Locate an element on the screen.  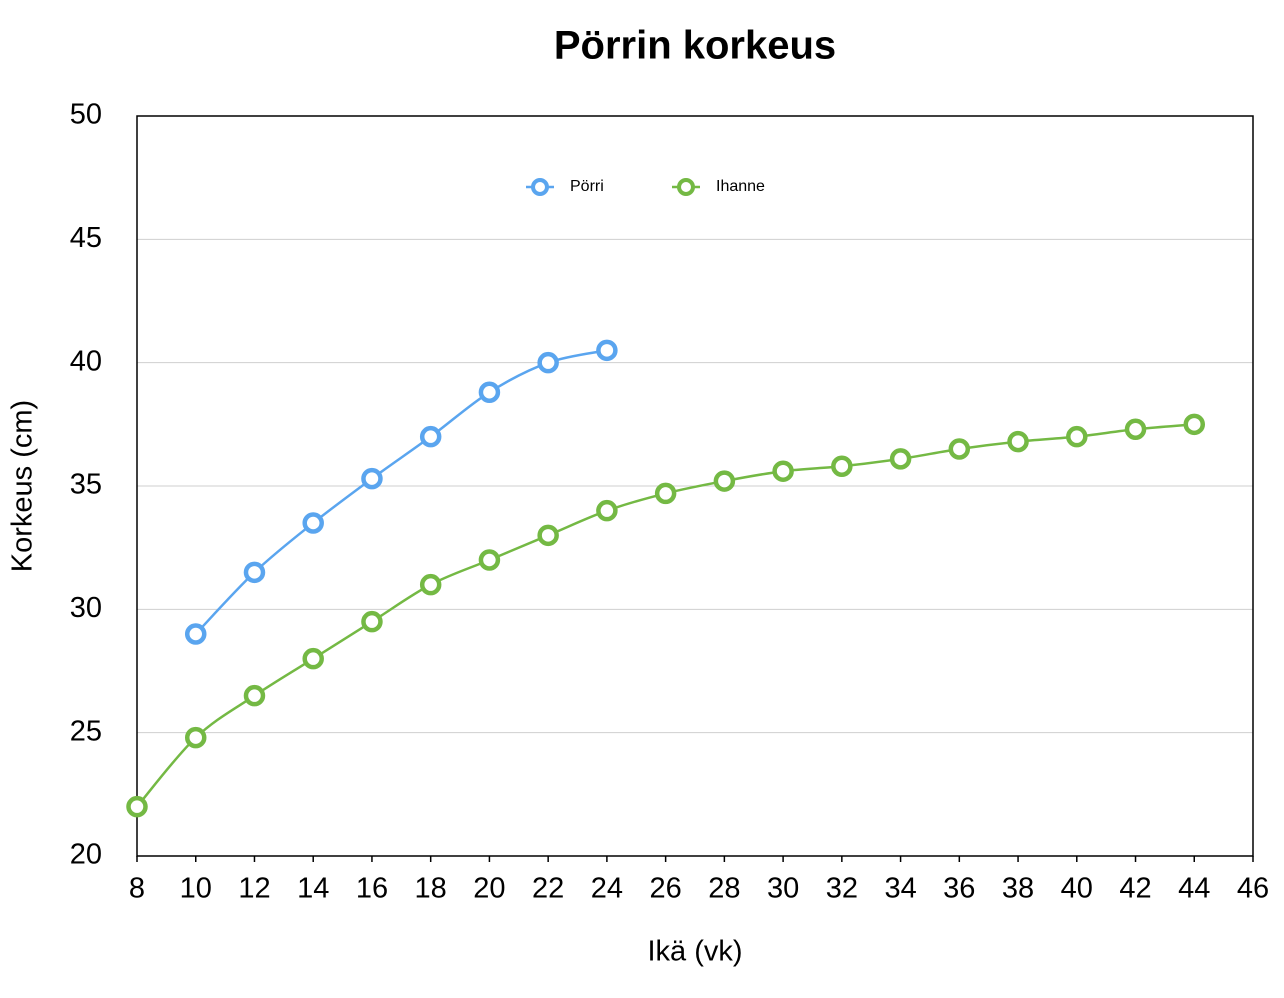
y-tick-label: 45 is located at coordinates (86, 238).